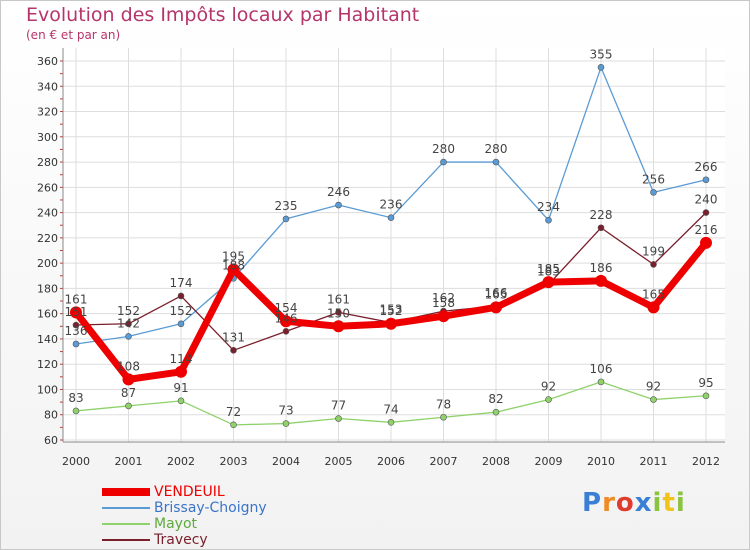 This screenshot has width=750, height=550. I want to click on data-label: 186, so click(601, 268).